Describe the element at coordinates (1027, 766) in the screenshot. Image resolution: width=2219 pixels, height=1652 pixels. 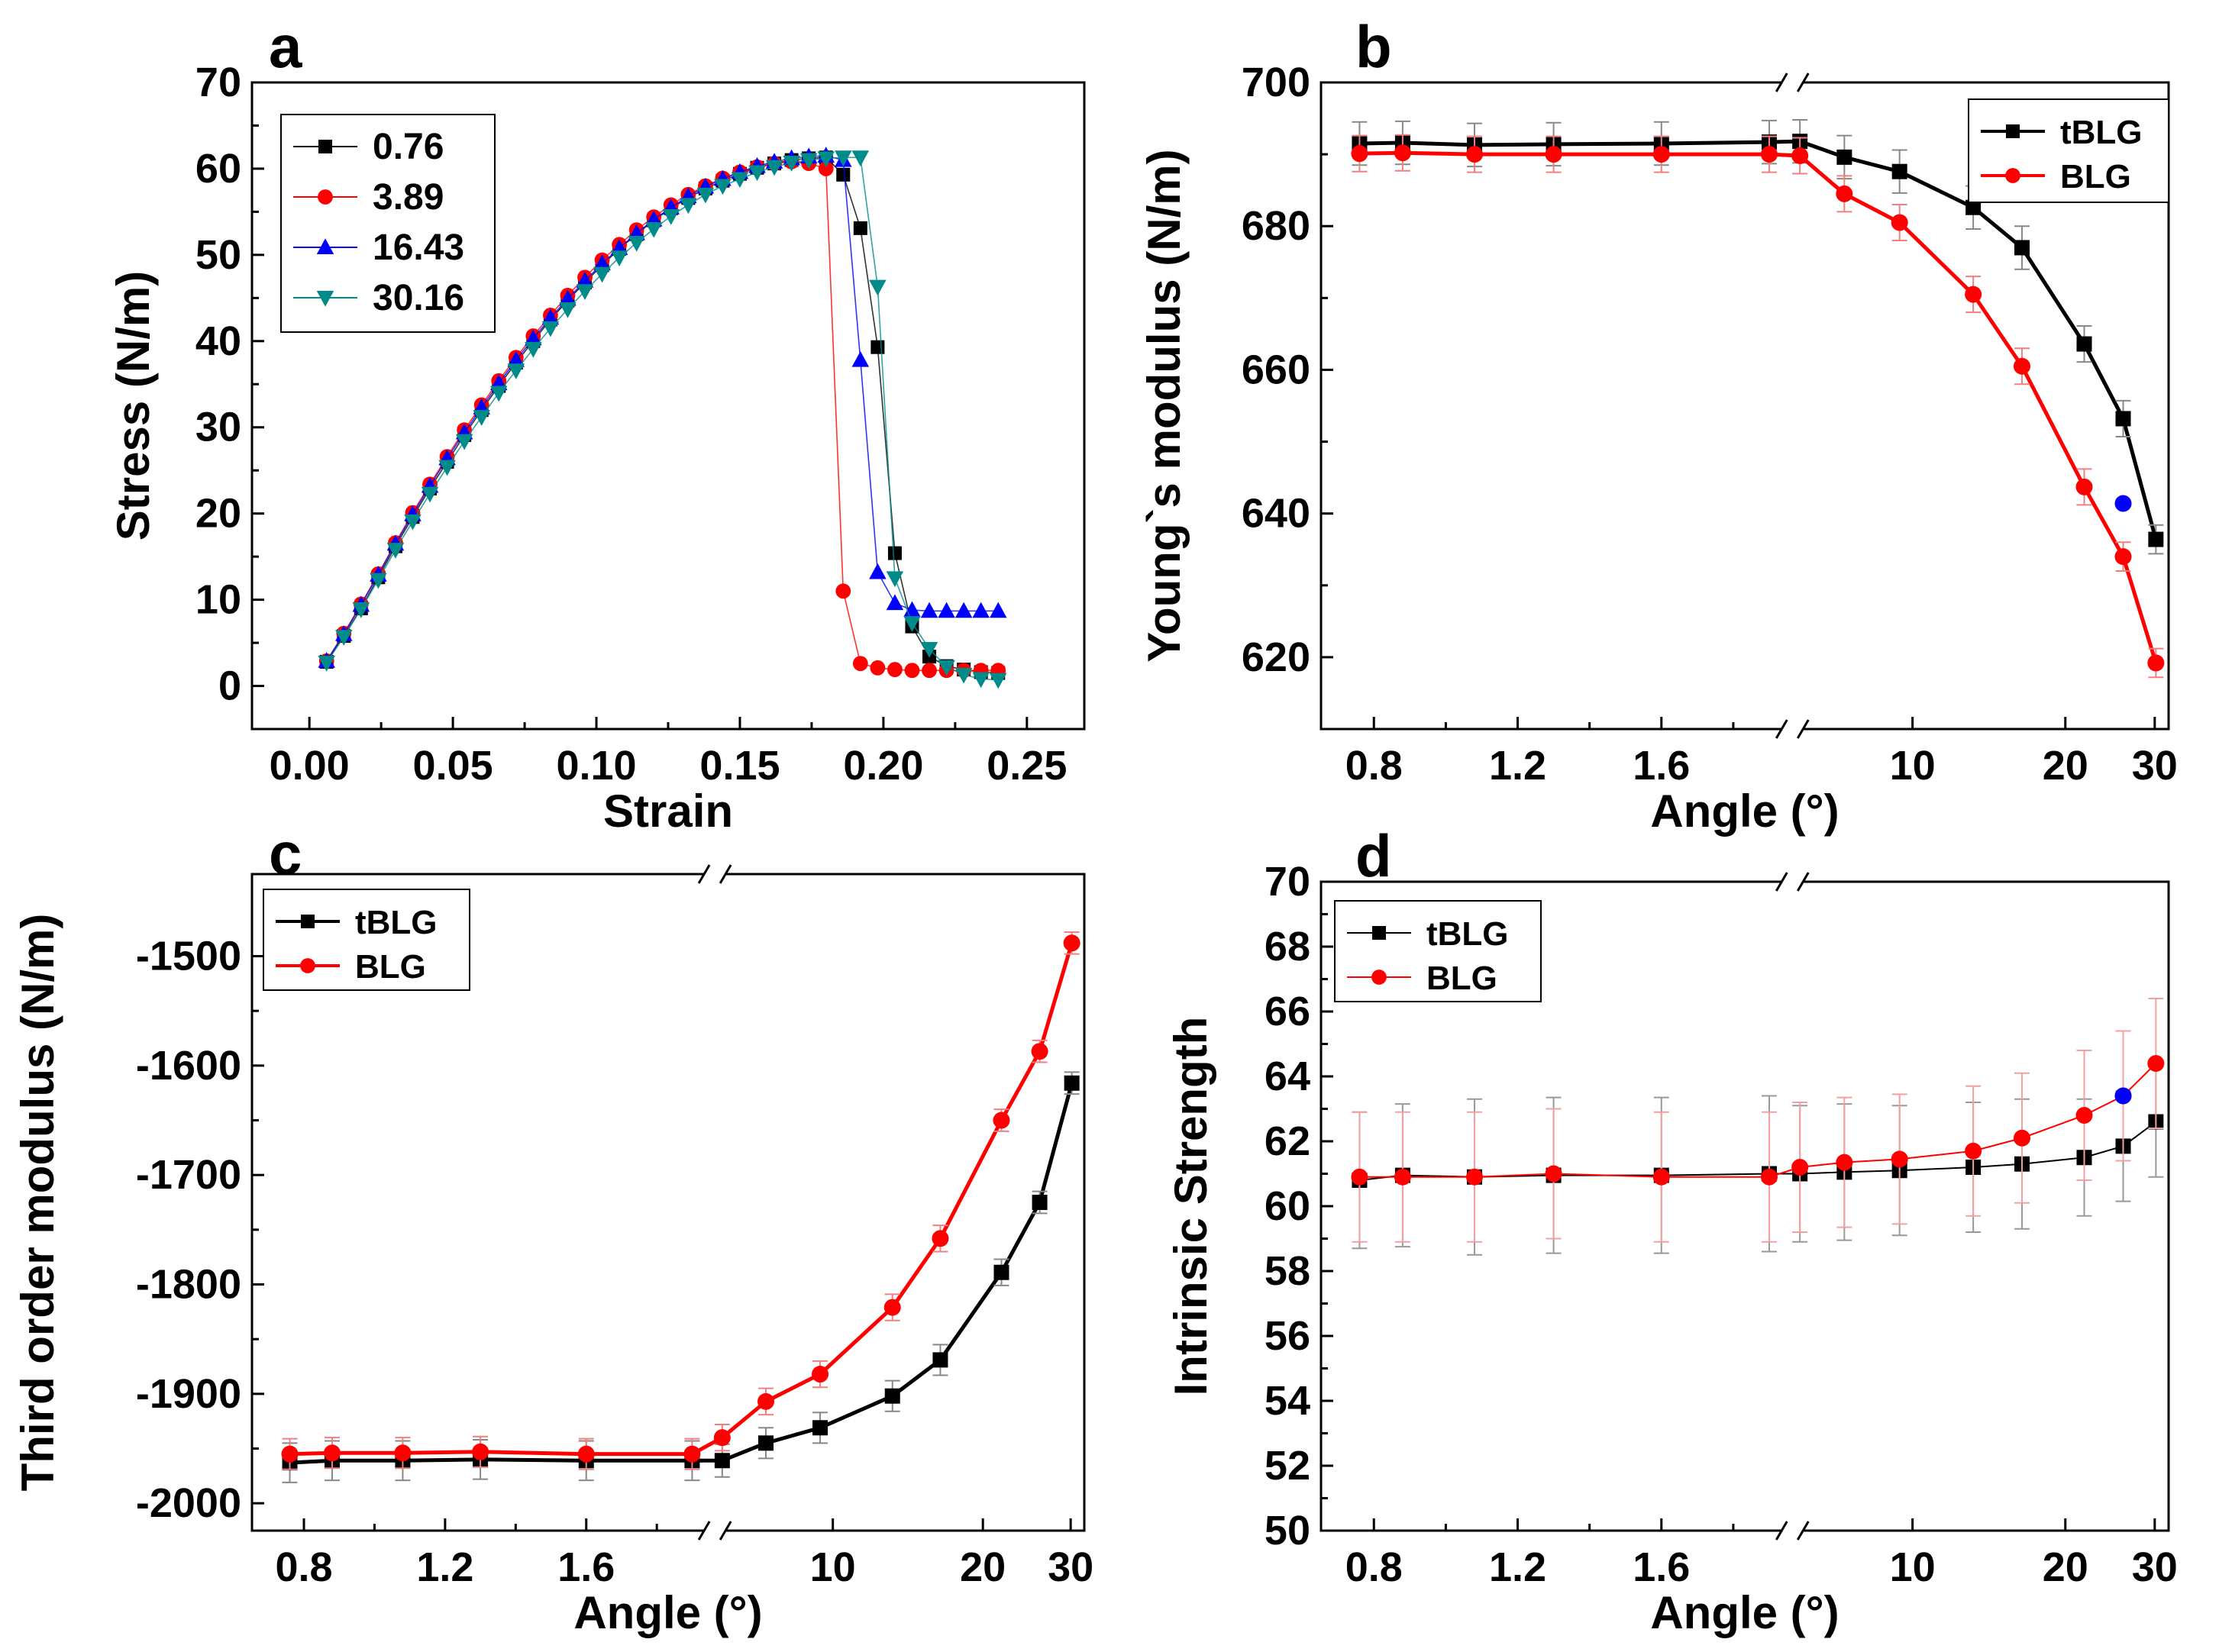
I see `x-tick-label: 0.25` at that location.